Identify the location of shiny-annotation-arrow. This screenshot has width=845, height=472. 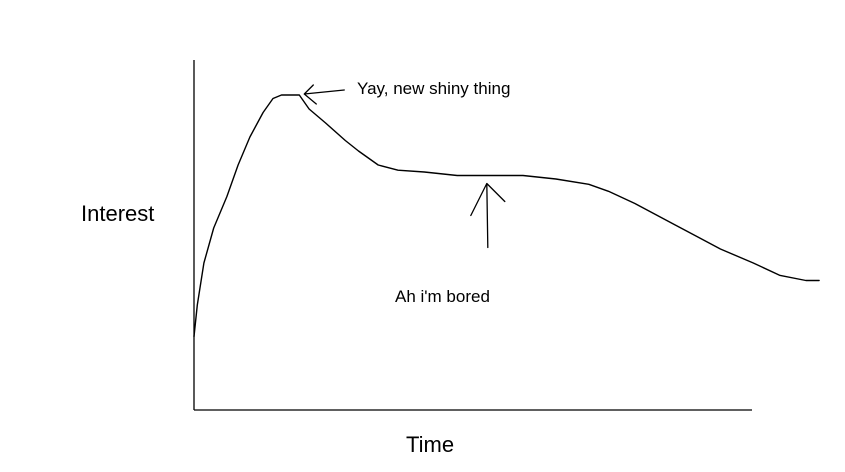
(324, 94).